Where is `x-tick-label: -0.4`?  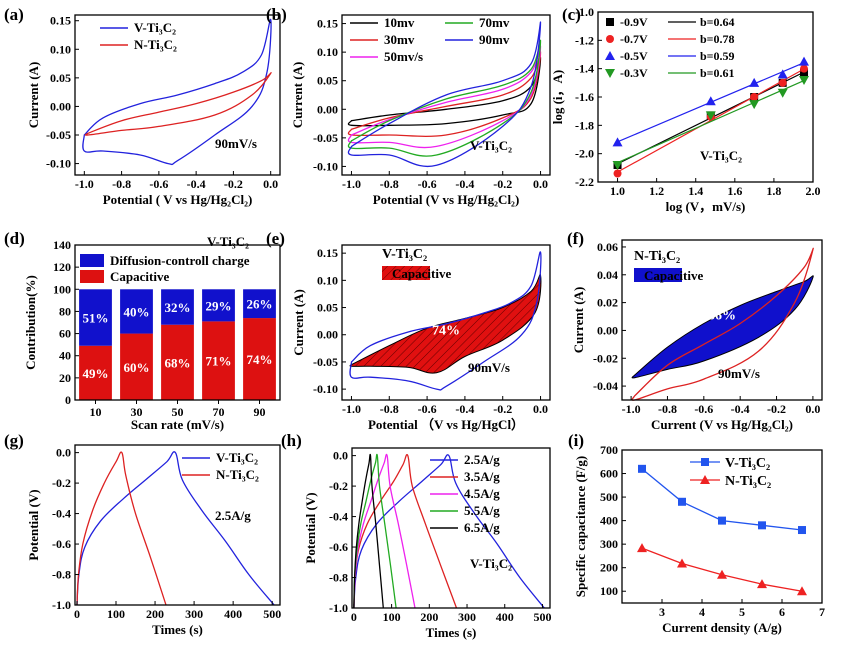
x-tick-label: -0.4 is located at coordinates (464, 184).